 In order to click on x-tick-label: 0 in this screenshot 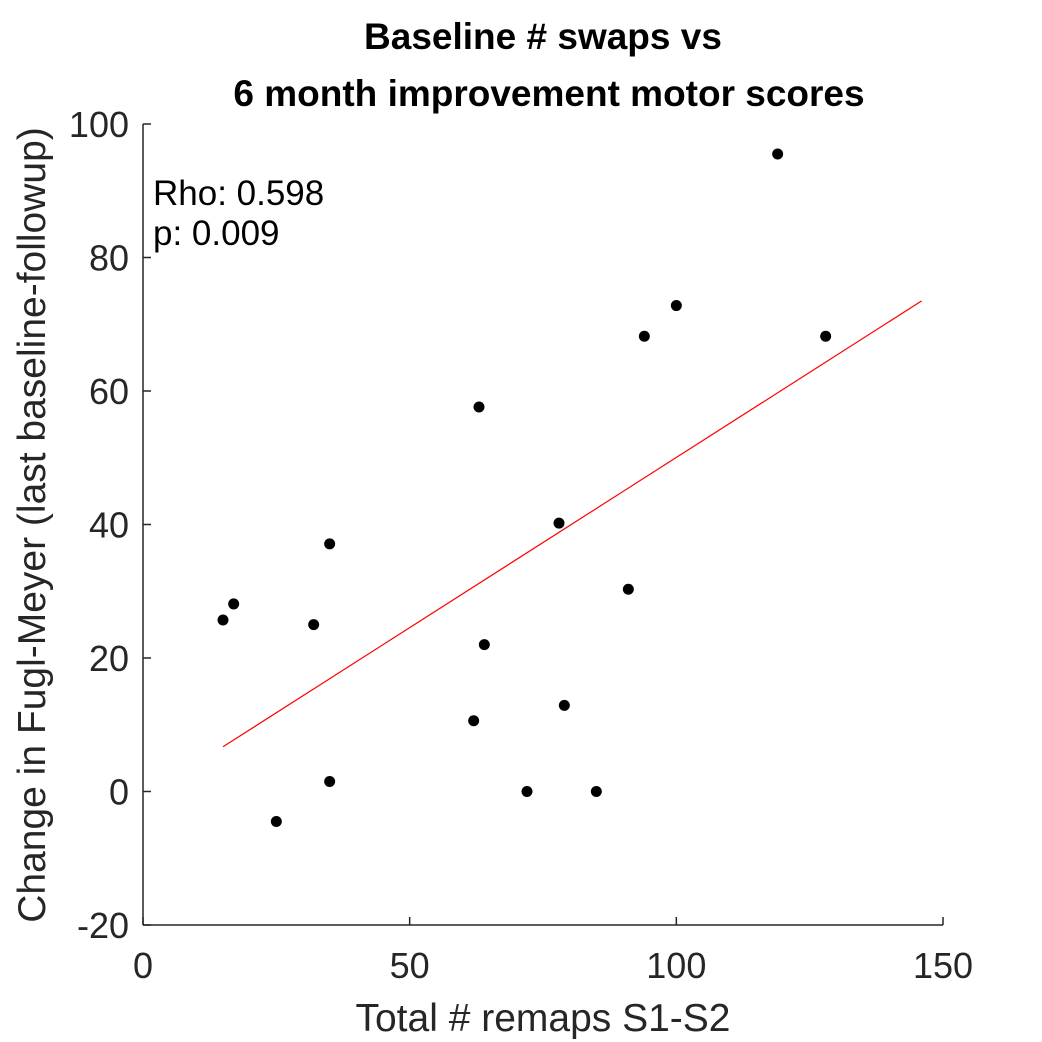, I will do `click(143, 965)`.